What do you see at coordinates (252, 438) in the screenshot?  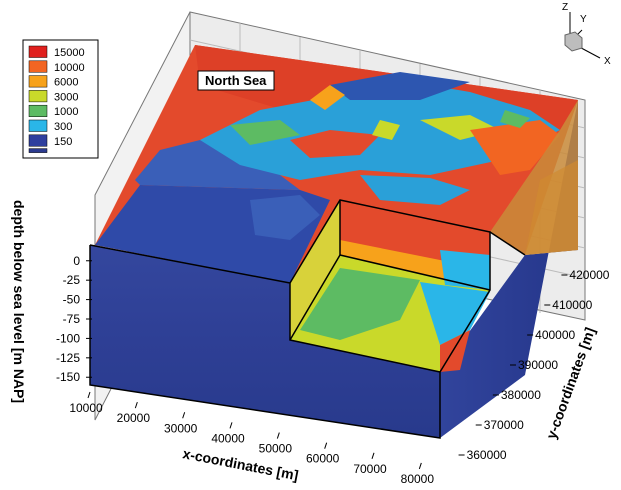 I see `x-axis-ticks: 10000 20000 30000 40000 50000 60000 70000 80000` at bounding box center [252, 438].